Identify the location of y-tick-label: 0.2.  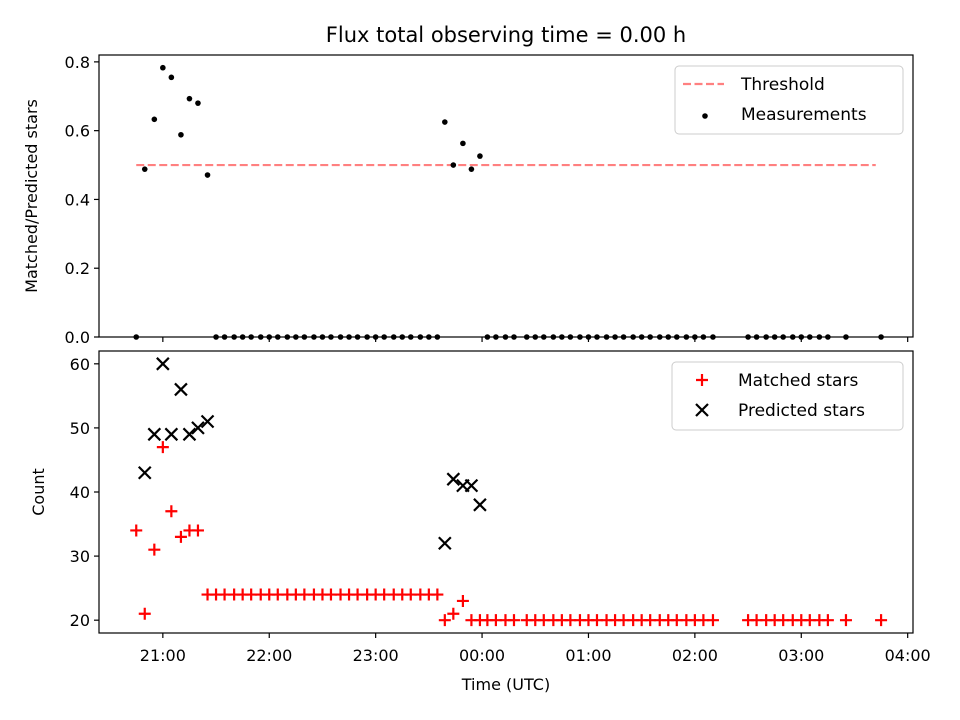
(77, 268).